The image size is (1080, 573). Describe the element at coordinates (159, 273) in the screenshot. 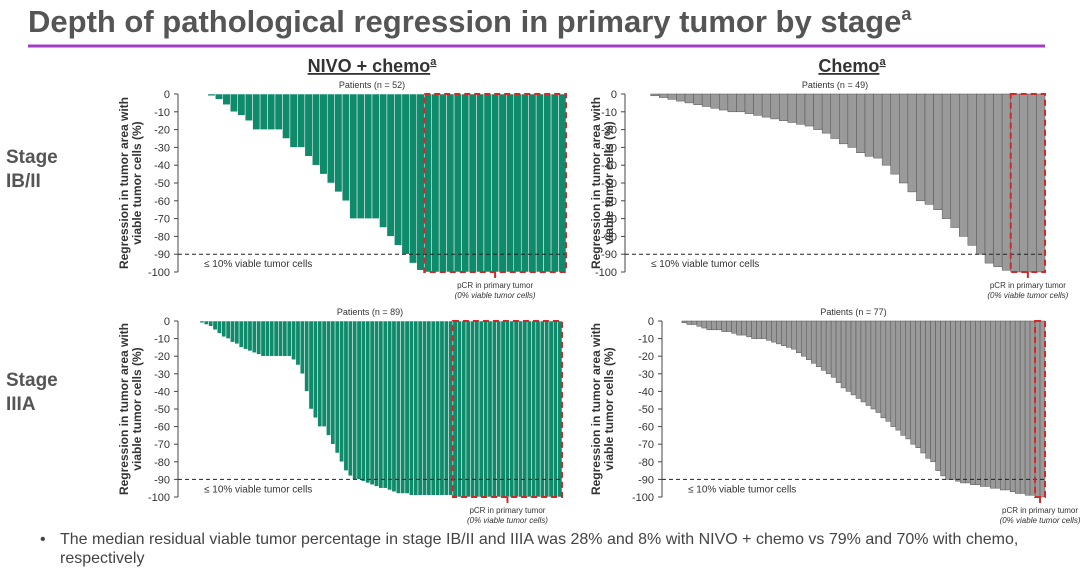

I see `y-tick-label: -100` at that location.